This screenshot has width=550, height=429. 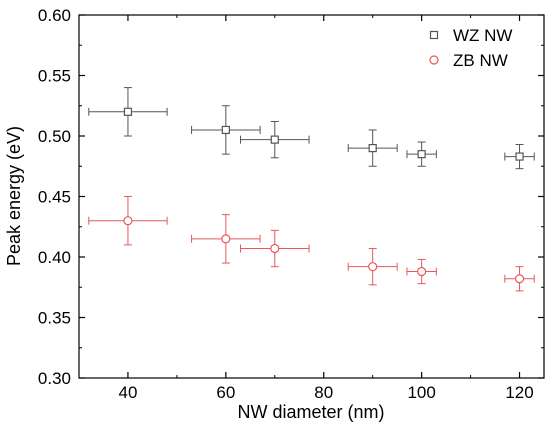 What do you see at coordinates (323, 392) in the screenshot?
I see `x-tick-label: 80` at bounding box center [323, 392].